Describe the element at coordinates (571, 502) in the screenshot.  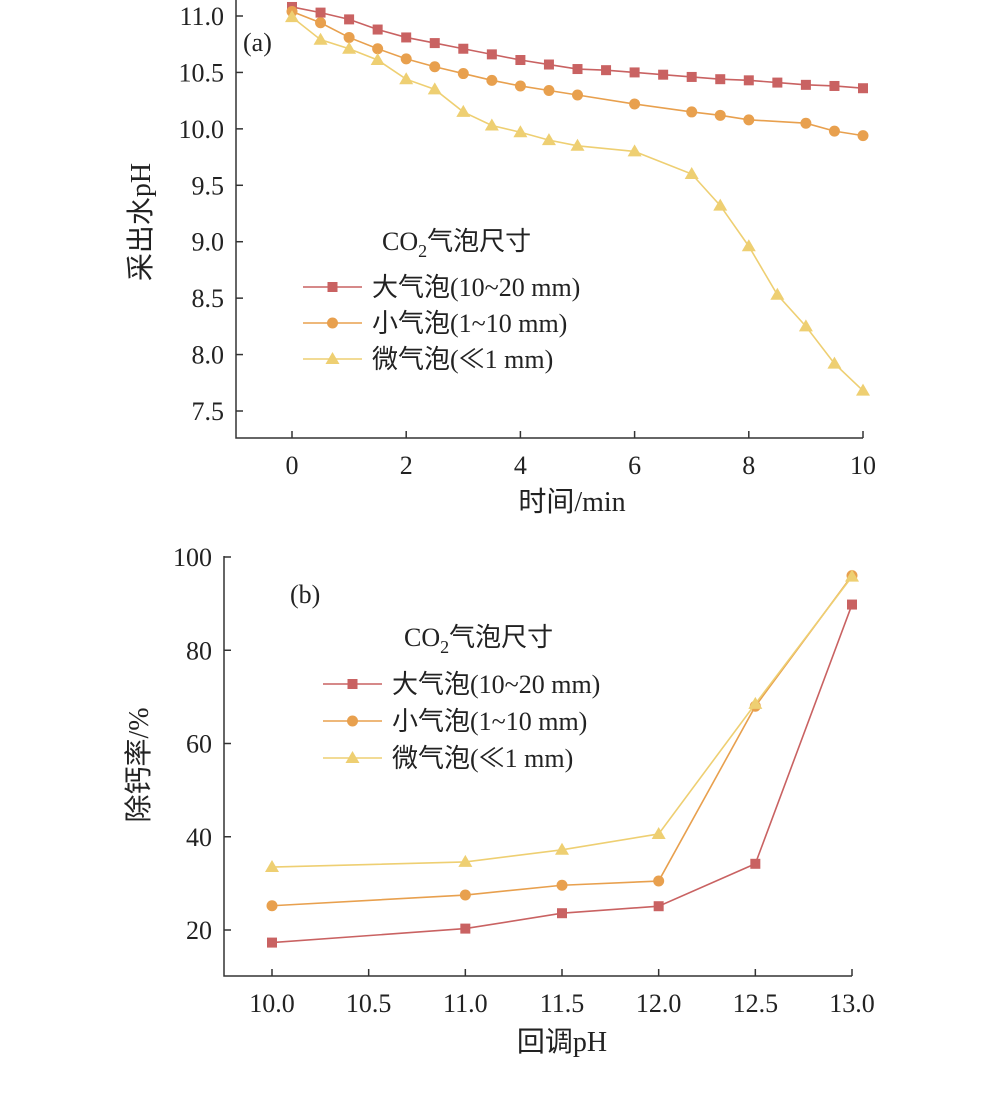
I see `x-axis-title-a: 时间/min` at that location.